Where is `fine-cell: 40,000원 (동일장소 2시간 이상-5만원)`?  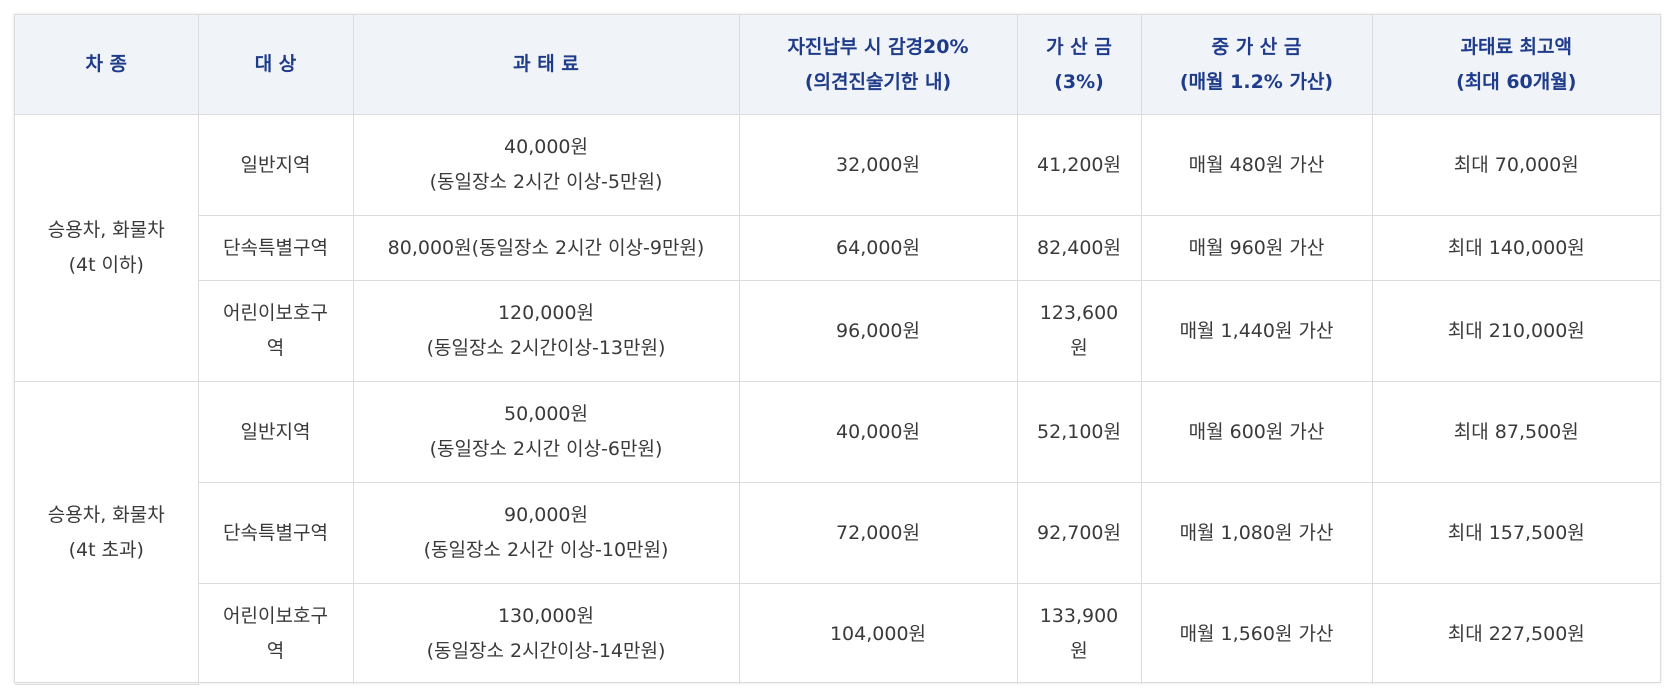
fine-cell: 40,000원 (동일장소 2시간 이상-5만원) is located at coordinates (546, 165).